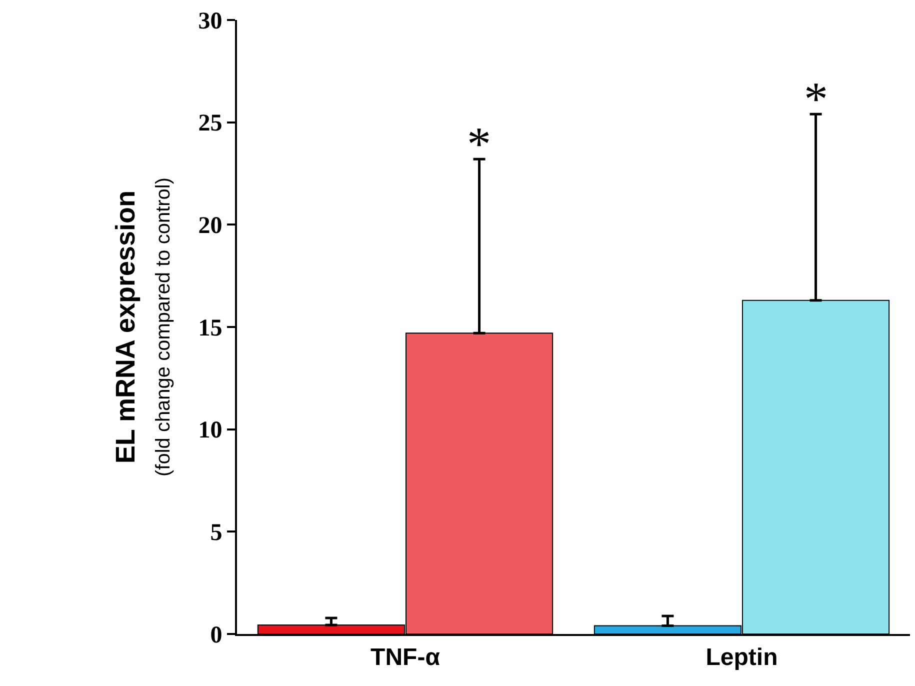  What do you see at coordinates (210, 123) in the screenshot?
I see `y-tick-label: 25` at bounding box center [210, 123].